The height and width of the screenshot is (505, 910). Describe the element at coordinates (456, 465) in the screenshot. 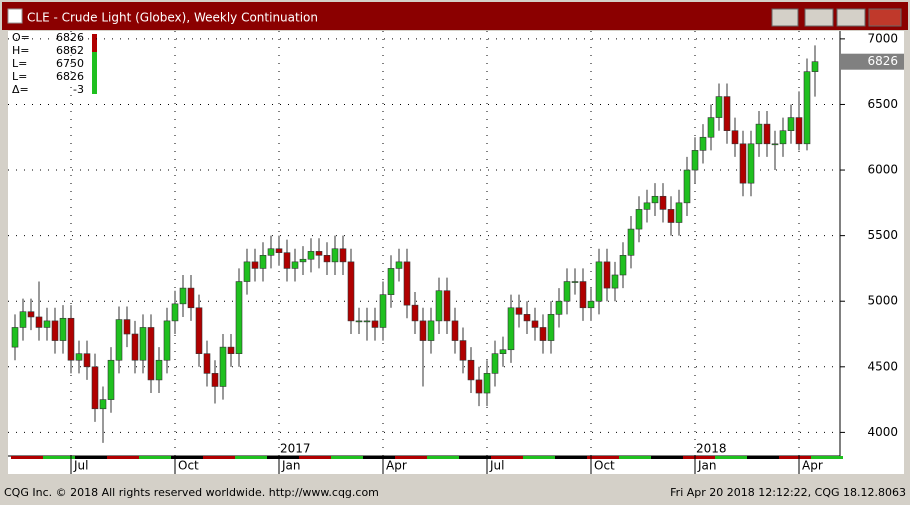

I see `time-axis` at that location.